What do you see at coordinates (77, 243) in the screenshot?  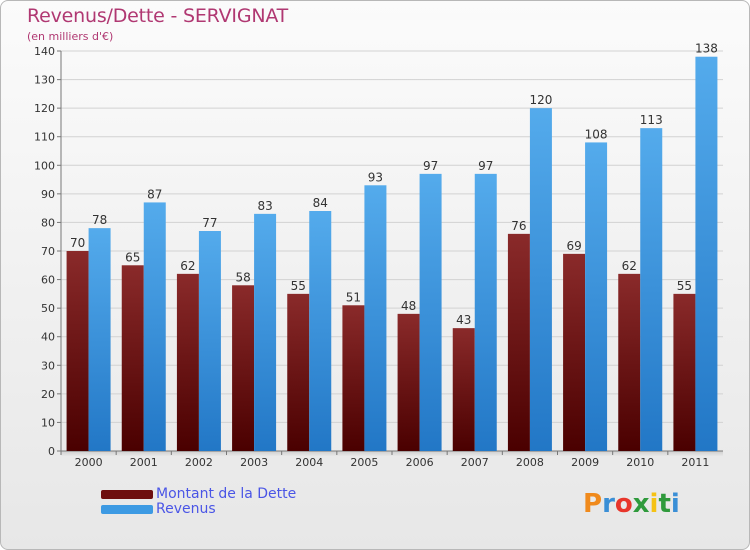 I see `data-label-dette: 70` at bounding box center [77, 243].